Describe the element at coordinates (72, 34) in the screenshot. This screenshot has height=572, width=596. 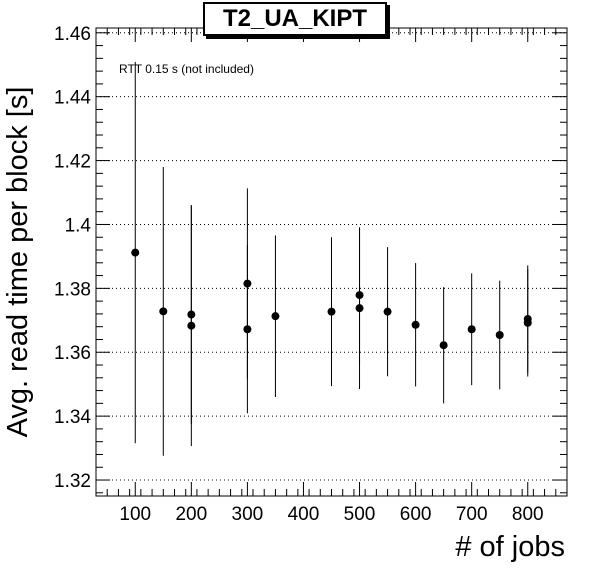
I see `y-tick-label: 1.46` at that location.